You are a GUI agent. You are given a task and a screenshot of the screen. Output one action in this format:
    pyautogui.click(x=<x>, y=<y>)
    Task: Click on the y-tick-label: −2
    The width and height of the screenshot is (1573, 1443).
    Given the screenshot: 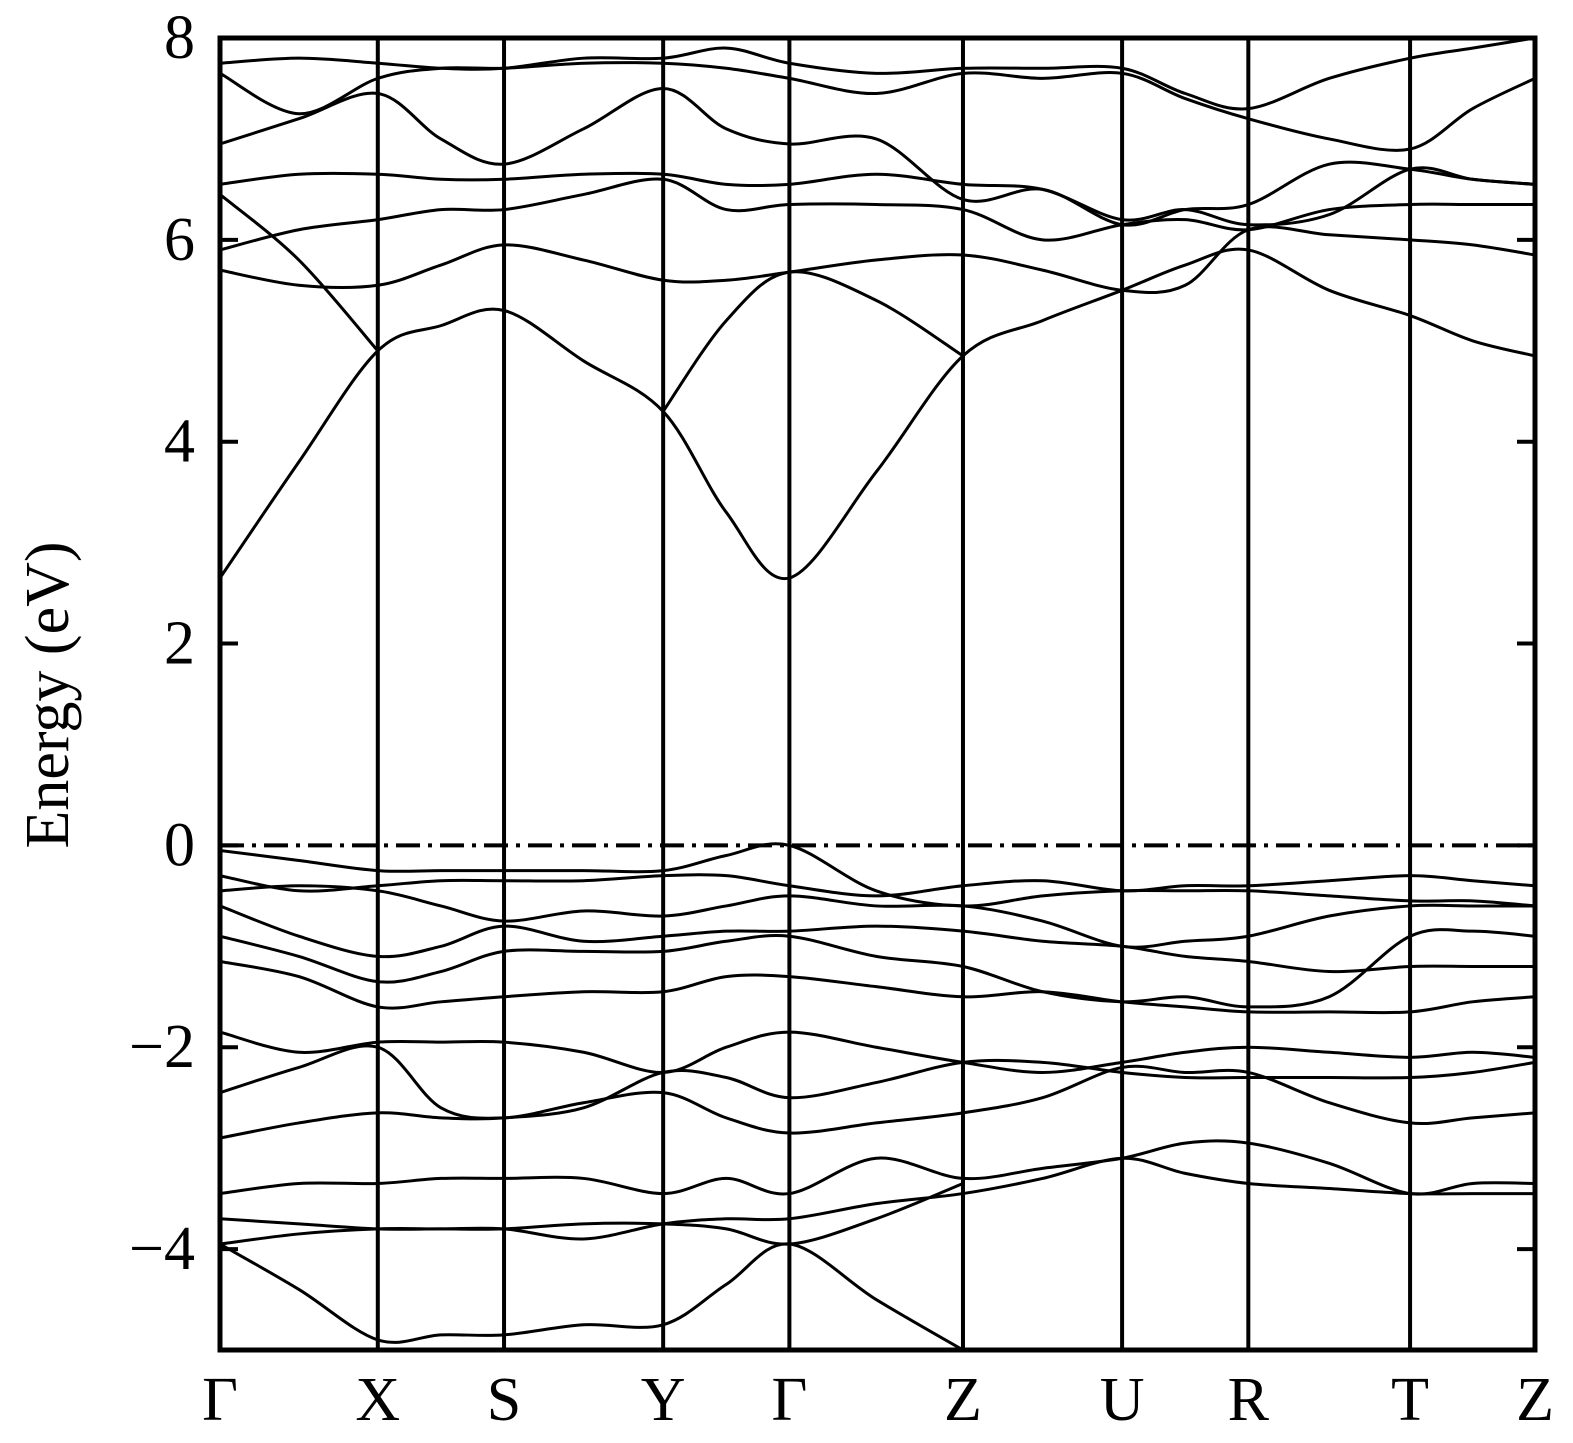 What is the action you would take?
    pyautogui.click(x=162, y=1047)
    